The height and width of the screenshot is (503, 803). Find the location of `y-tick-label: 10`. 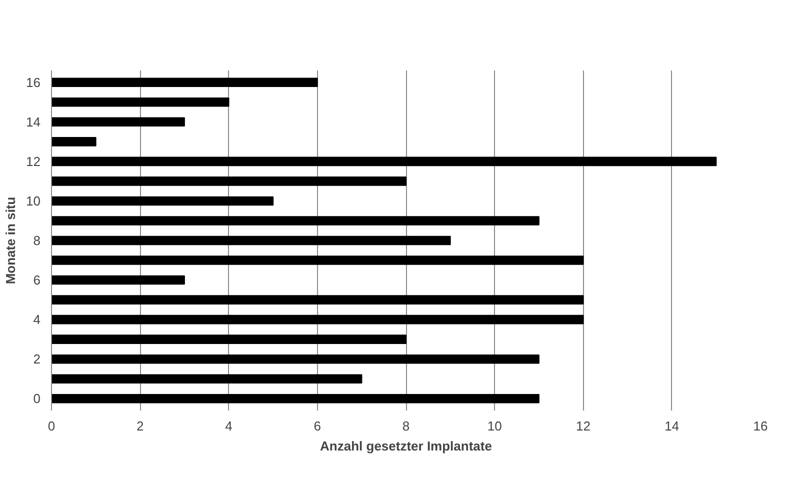

y-tick-label: 10 is located at coordinates (33, 200).